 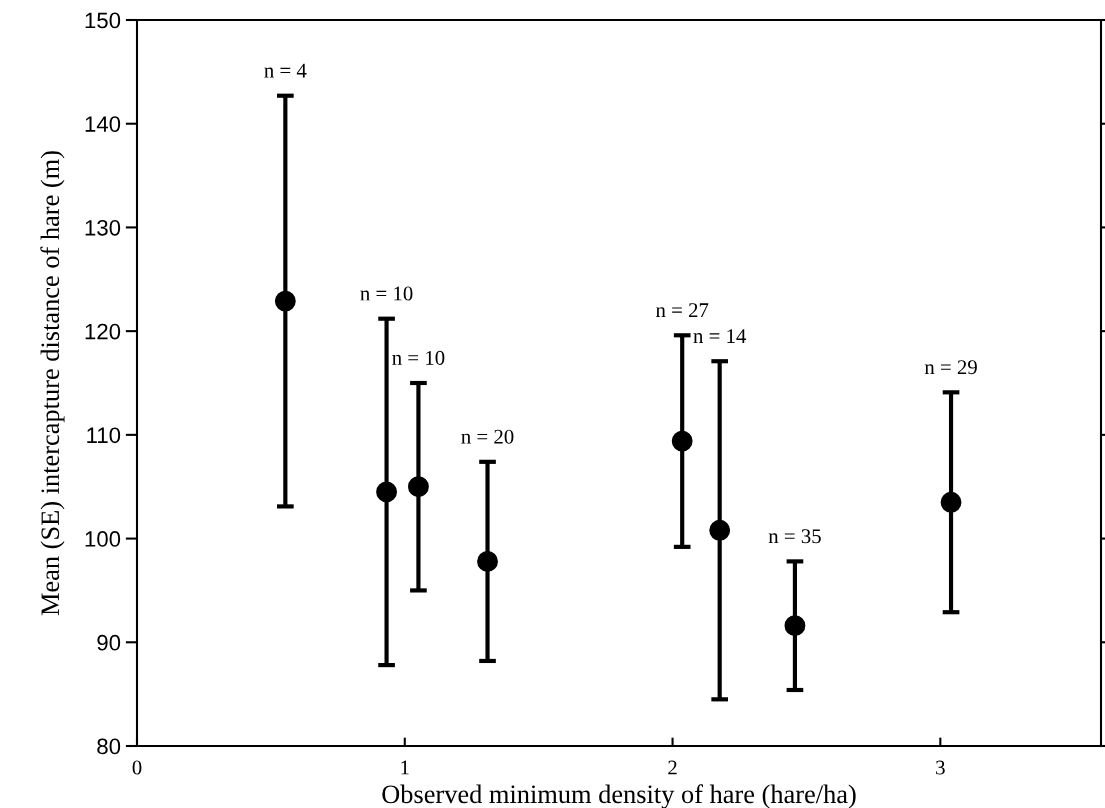 What do you see at coordinates (619, 796) in the screenshot?
I see `x-axis-title: Observed minimum density of hare (hare/ha)` at bounding box center [619, 796].